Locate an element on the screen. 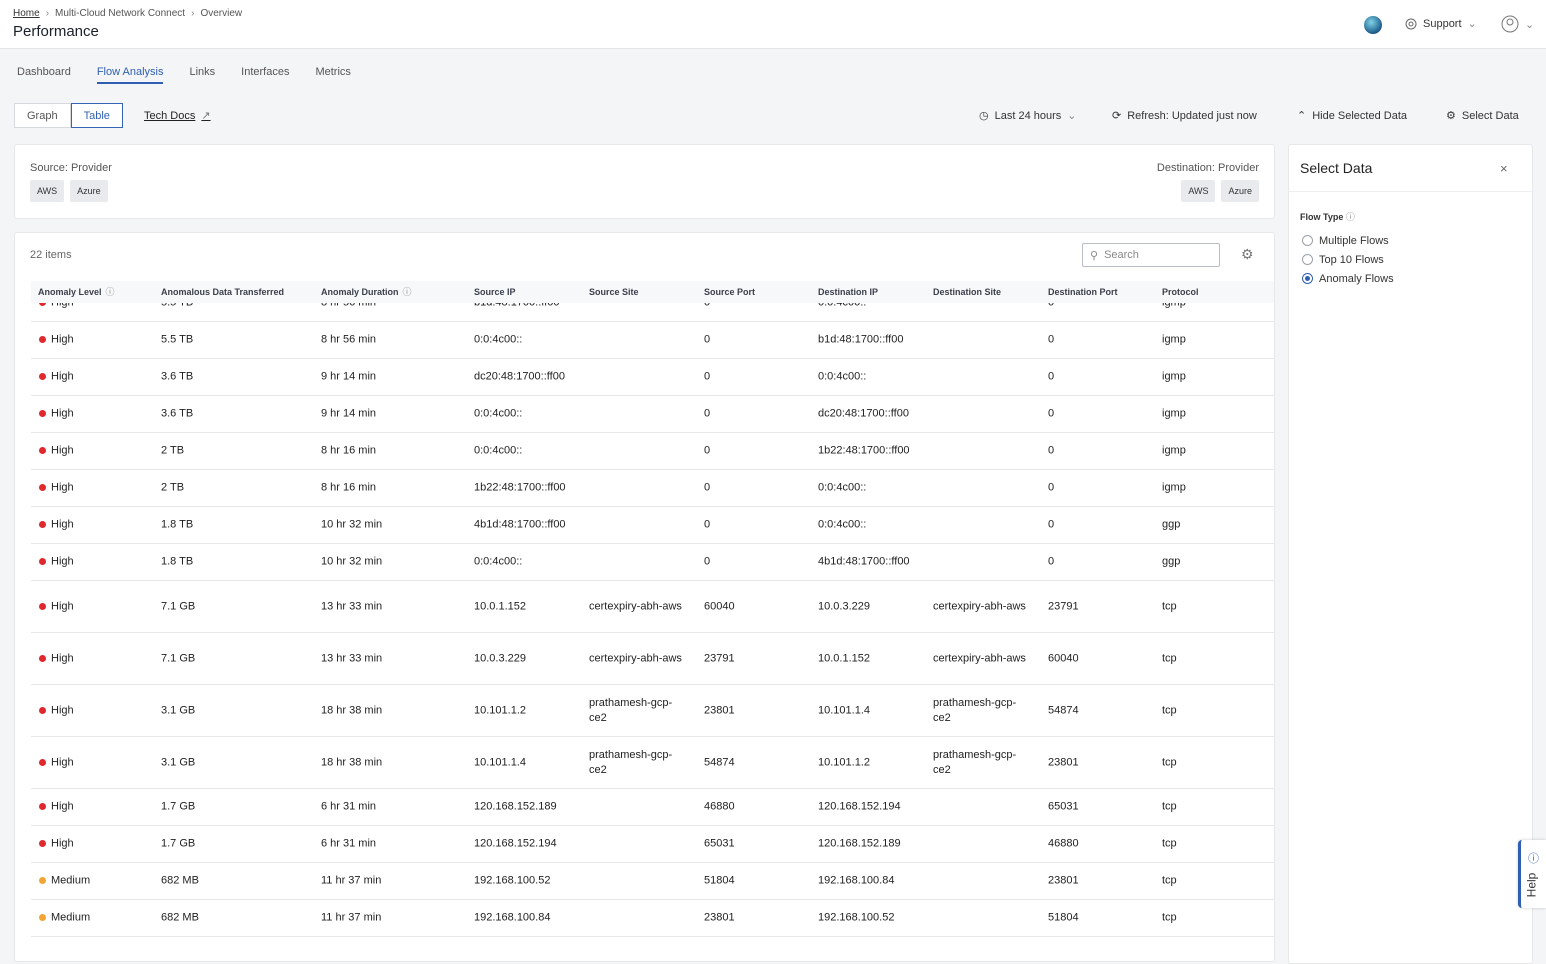 Image resolution: width=1546 pixels, height=964 pixels. table-cell: ggp is located at coordinates (1171, 561).